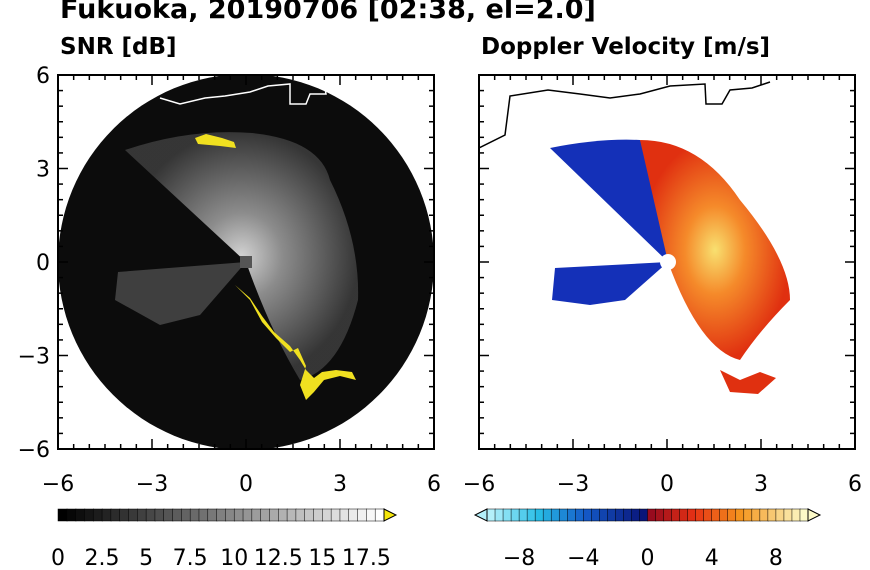 Image resolution: width=870 pixels, height=570 pixels. What do you see at coordinates (190, 558) in the screenshot?
I see `snr-colorbar-tick-label: 7.5` at bounding box center [190, 558].